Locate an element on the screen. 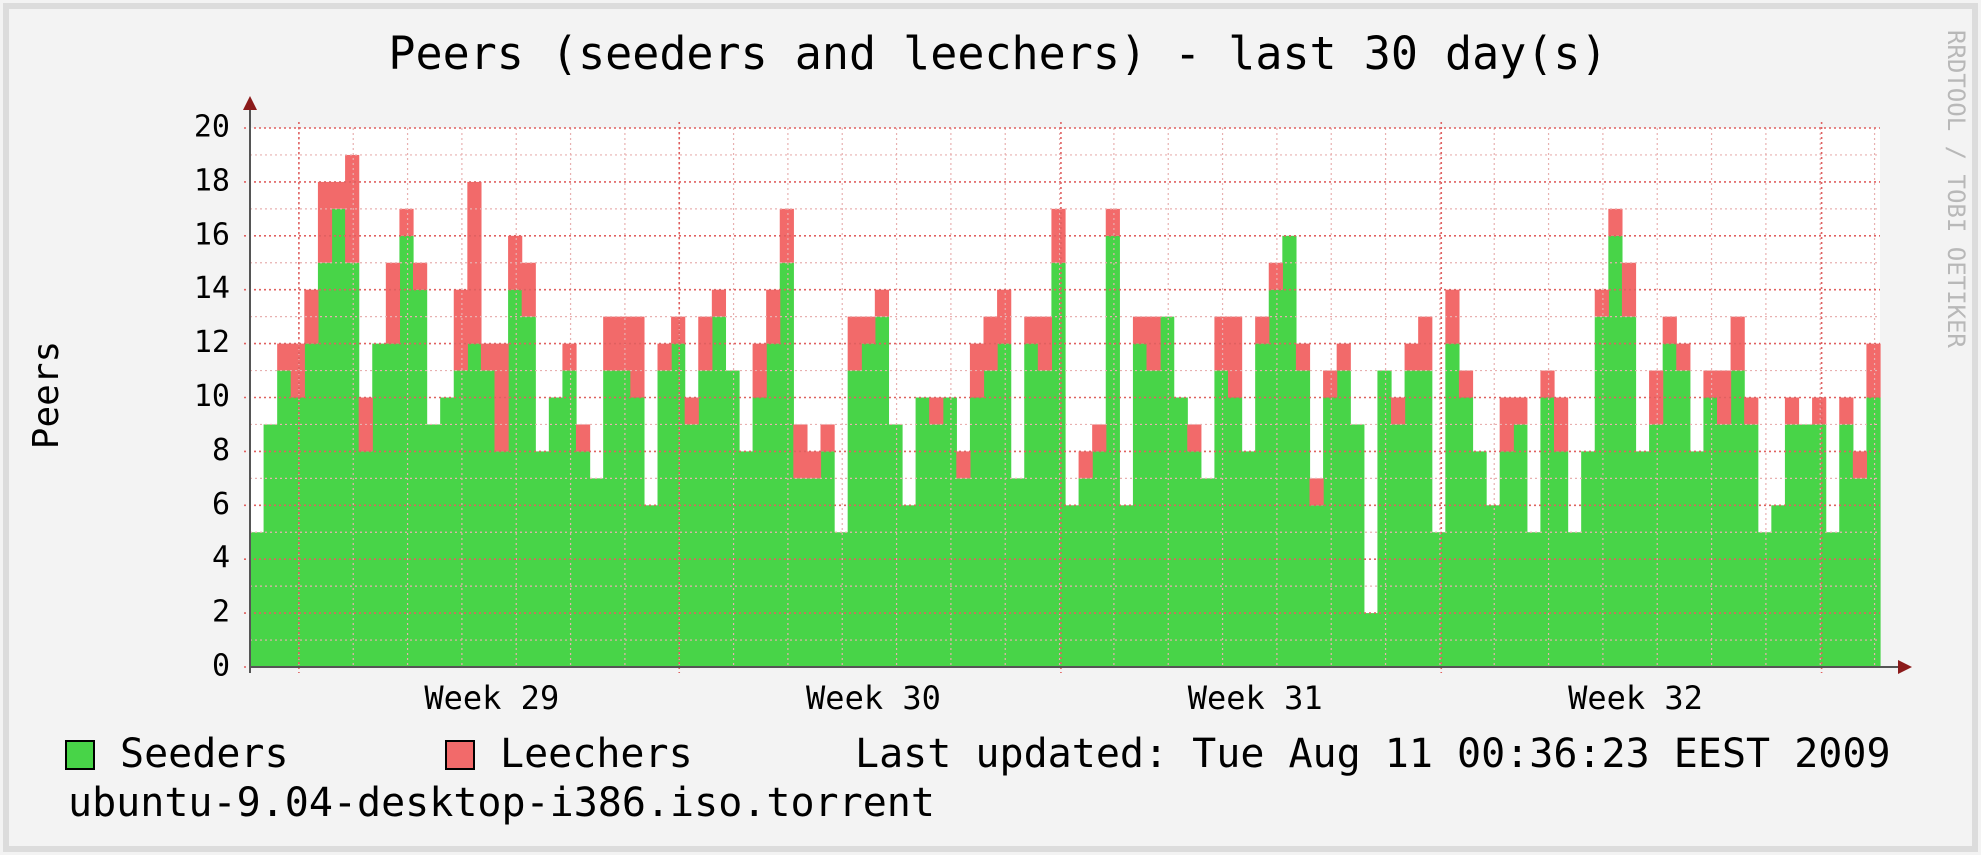 This screenshot has height=855, width=1981. y-tick-label: 20 is located at coordinates (212, 127).